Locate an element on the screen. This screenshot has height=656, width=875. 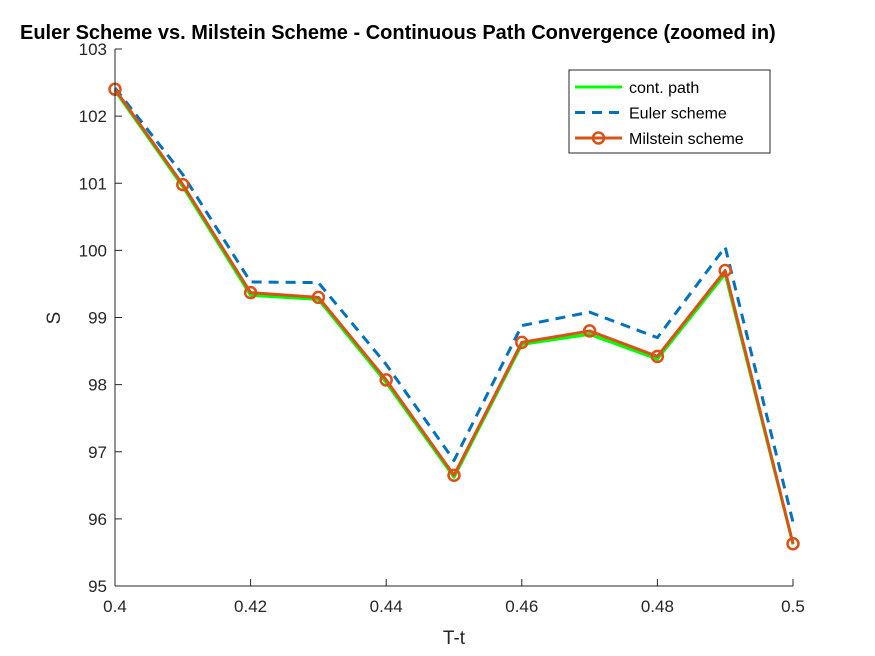
y-tick-label: 102 is located at coordinates (93, 116).